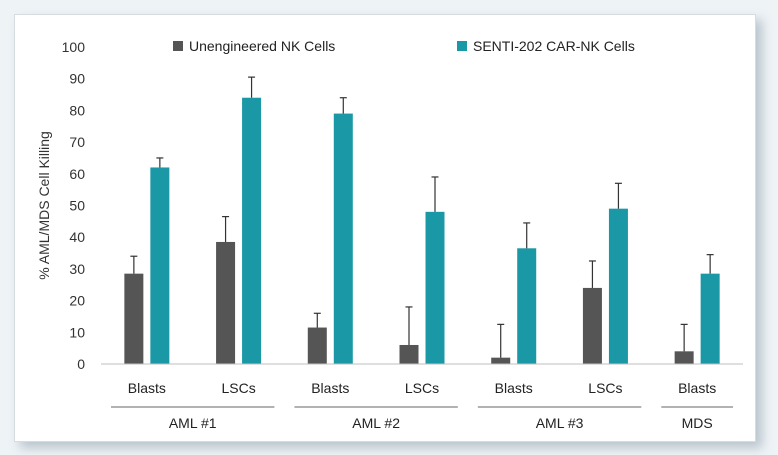 The width and height of the screenshot is (778, 455). Describe the element at coordinates (422, 418) in the screenshot. I see `group-labels: AML #1 AML #2 AML #3 MDS` at that location.